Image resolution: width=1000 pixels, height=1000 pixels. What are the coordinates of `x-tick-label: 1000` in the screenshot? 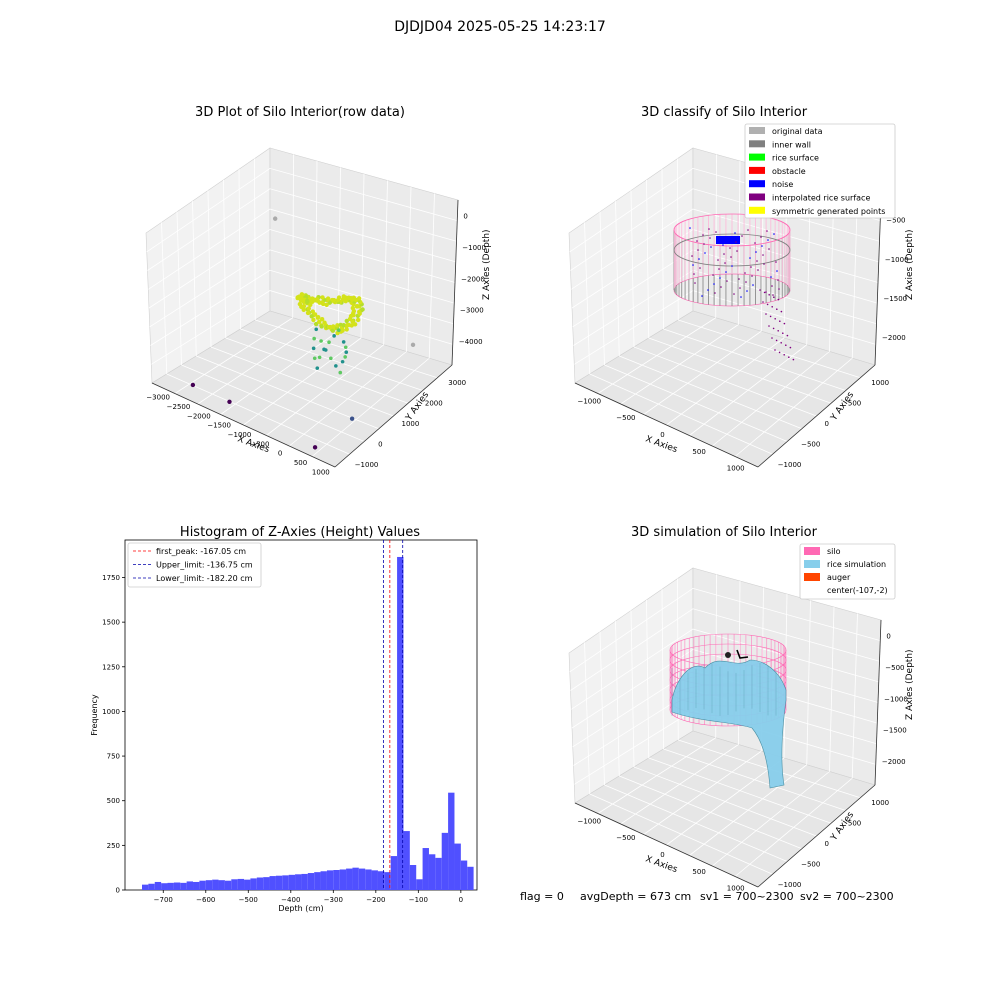 It's located at (736, 469).